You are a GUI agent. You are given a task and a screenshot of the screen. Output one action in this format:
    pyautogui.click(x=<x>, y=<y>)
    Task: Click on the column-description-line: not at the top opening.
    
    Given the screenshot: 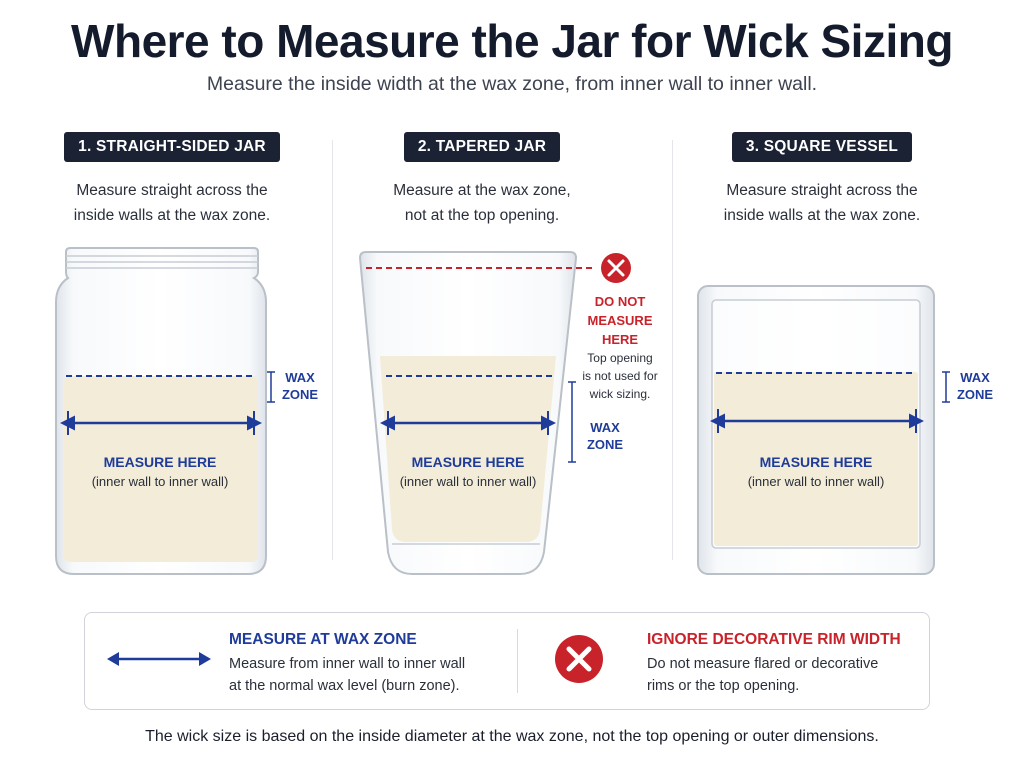 What is the action you would take?
    pyautogui.click(x=482, y=215)
    